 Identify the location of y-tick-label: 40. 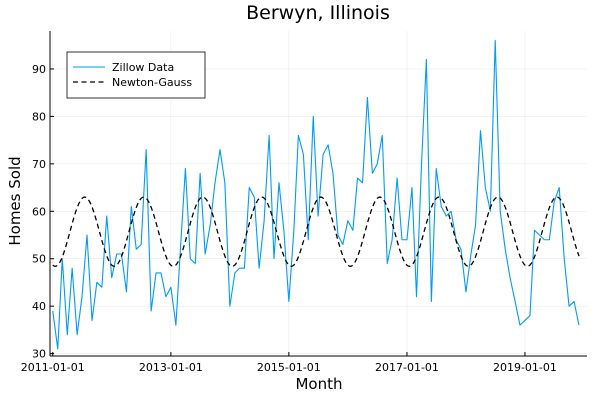
(39, 306).